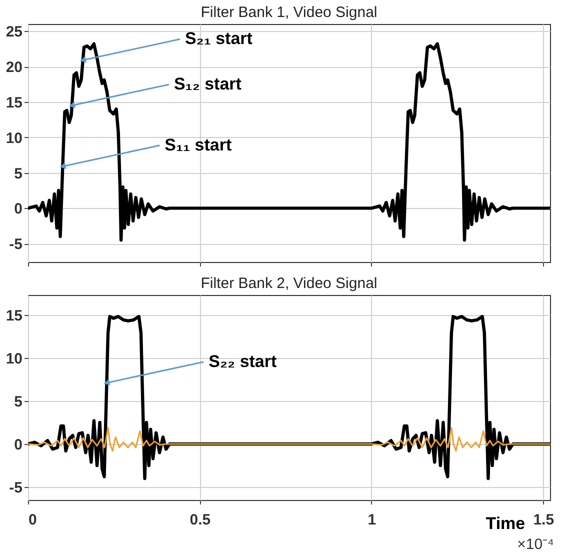  What do you see at coordinates (372, 520) in the screenshot?
I see `x-tick-label: 1` at bounding box center [372, 520].